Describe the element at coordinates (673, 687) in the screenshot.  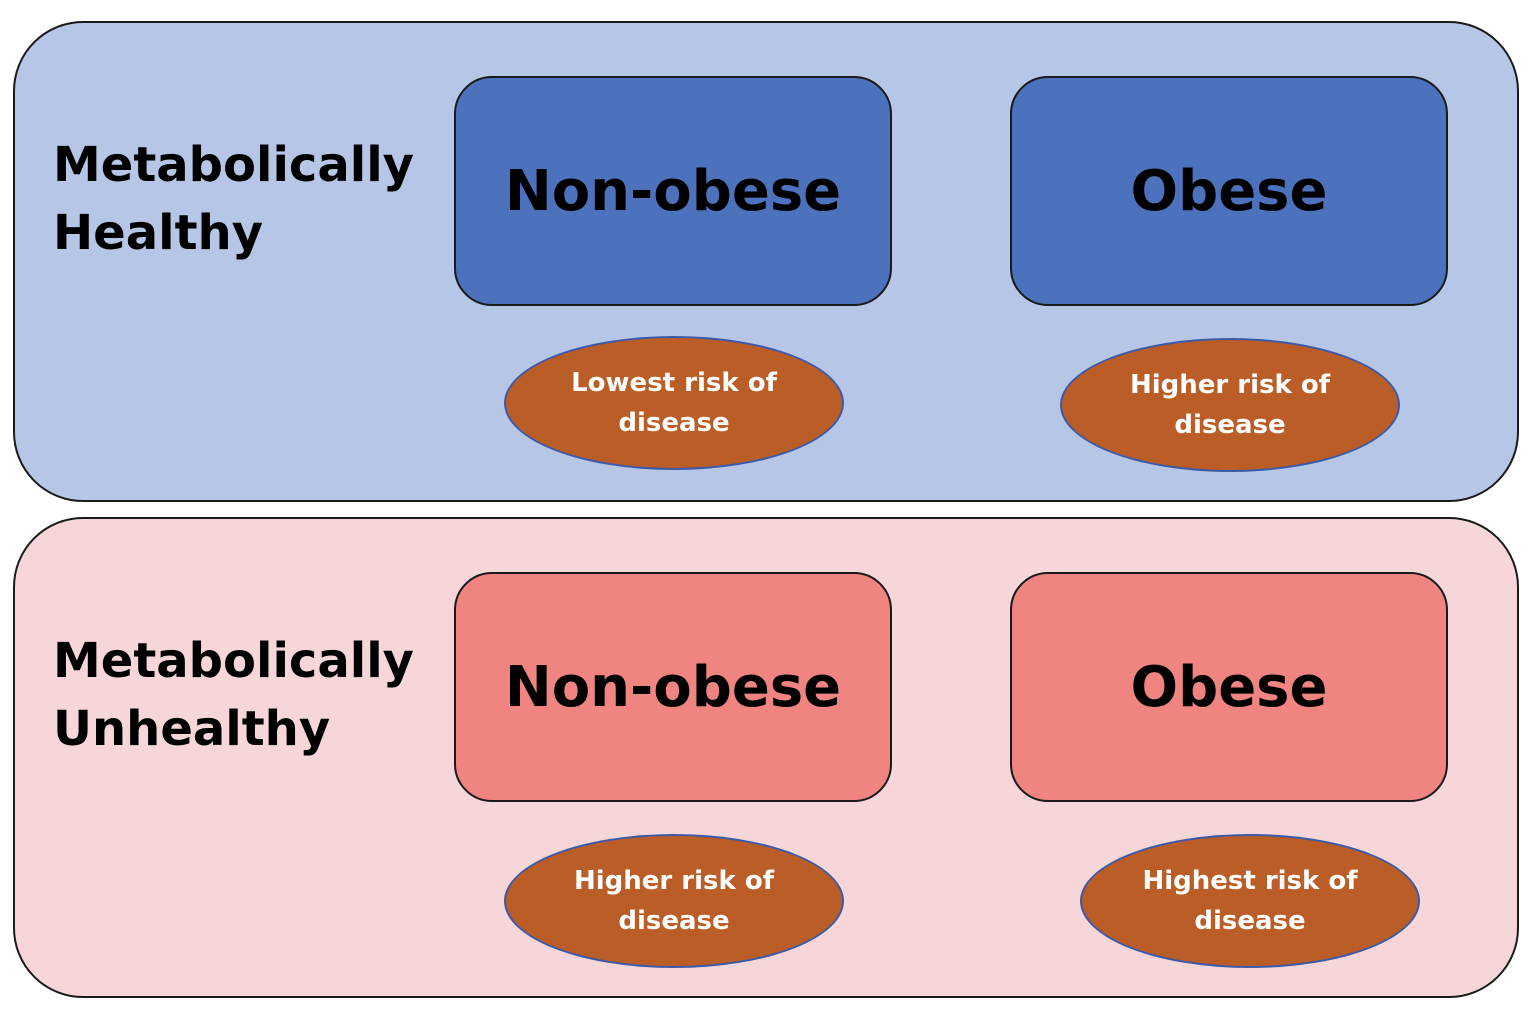
I see `unhealthy-non-obese-box: Non-obese` at that location.